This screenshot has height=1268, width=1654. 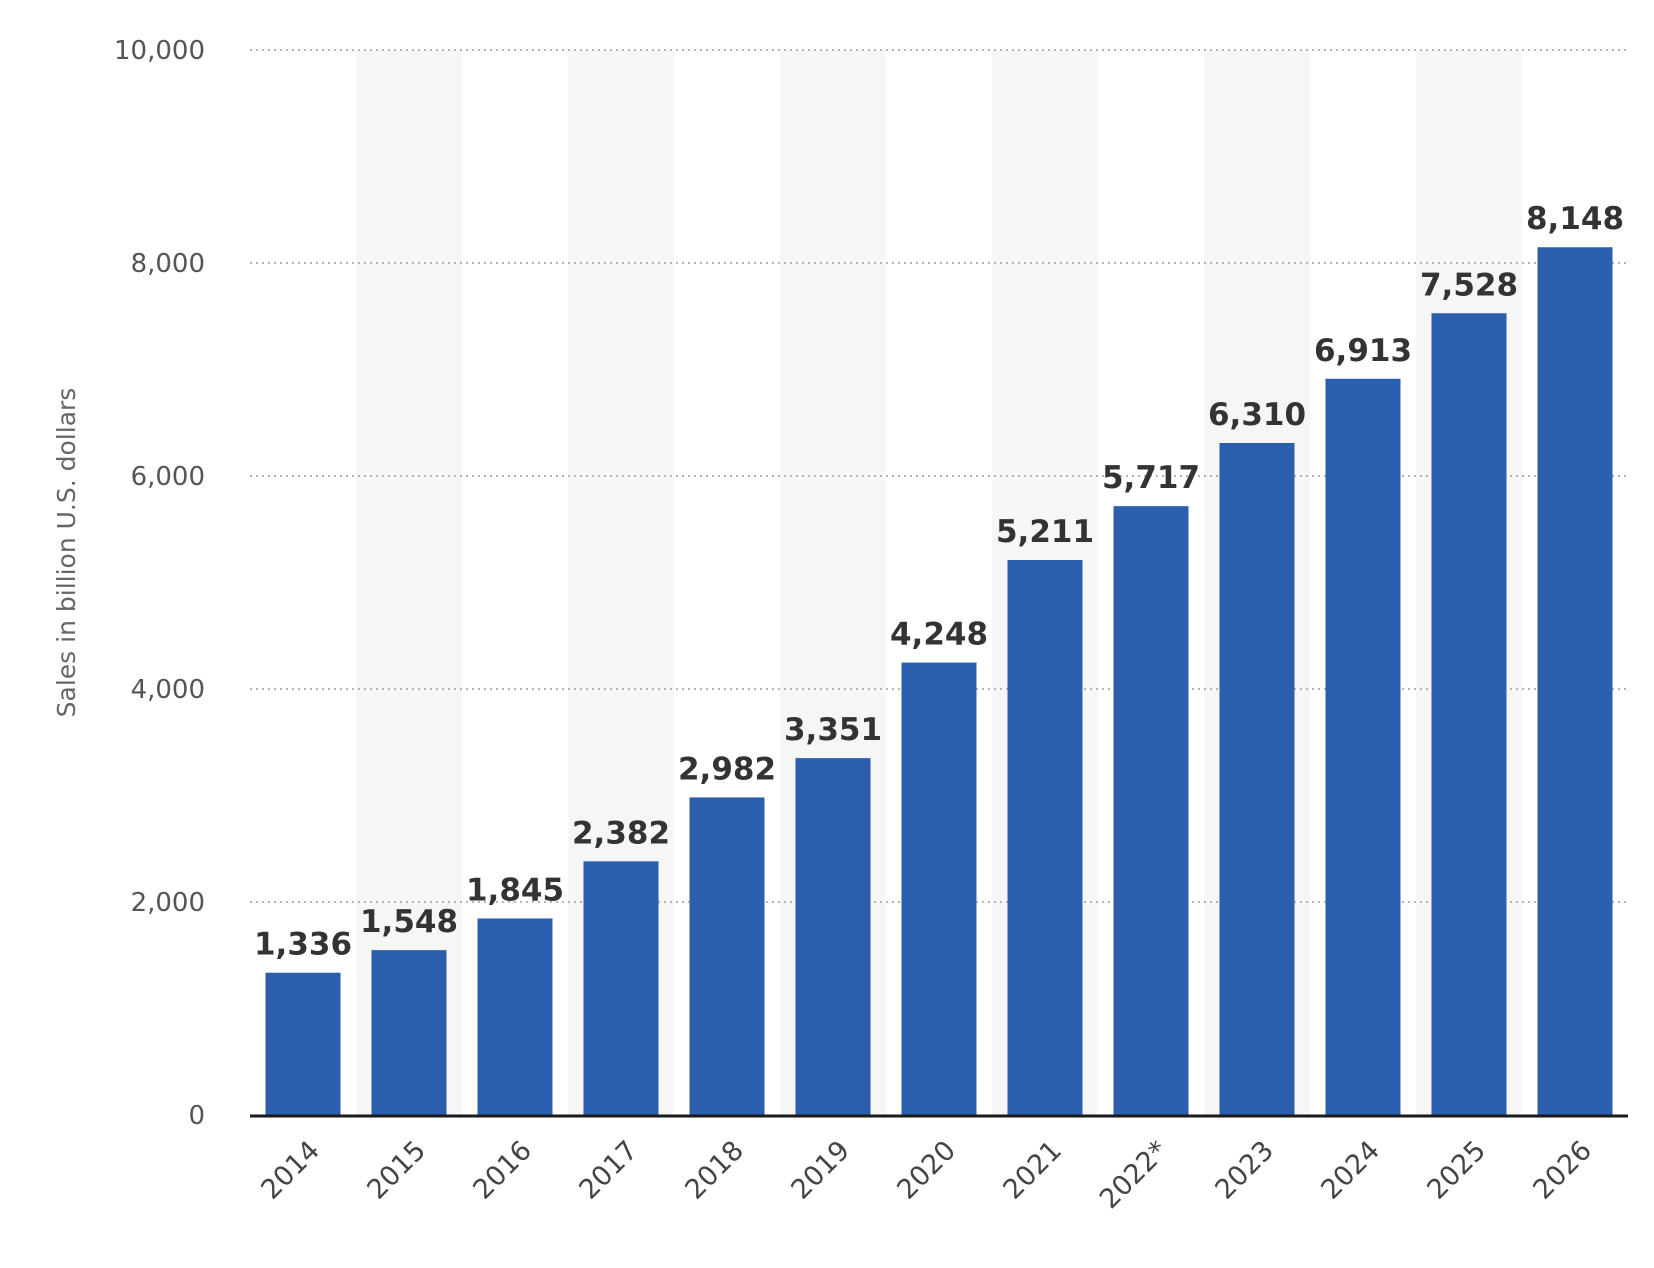 What do you see at coordinates (621, 833) in the screenshot?
I see `value-label: 2,382` at bounding box center [621, 833].